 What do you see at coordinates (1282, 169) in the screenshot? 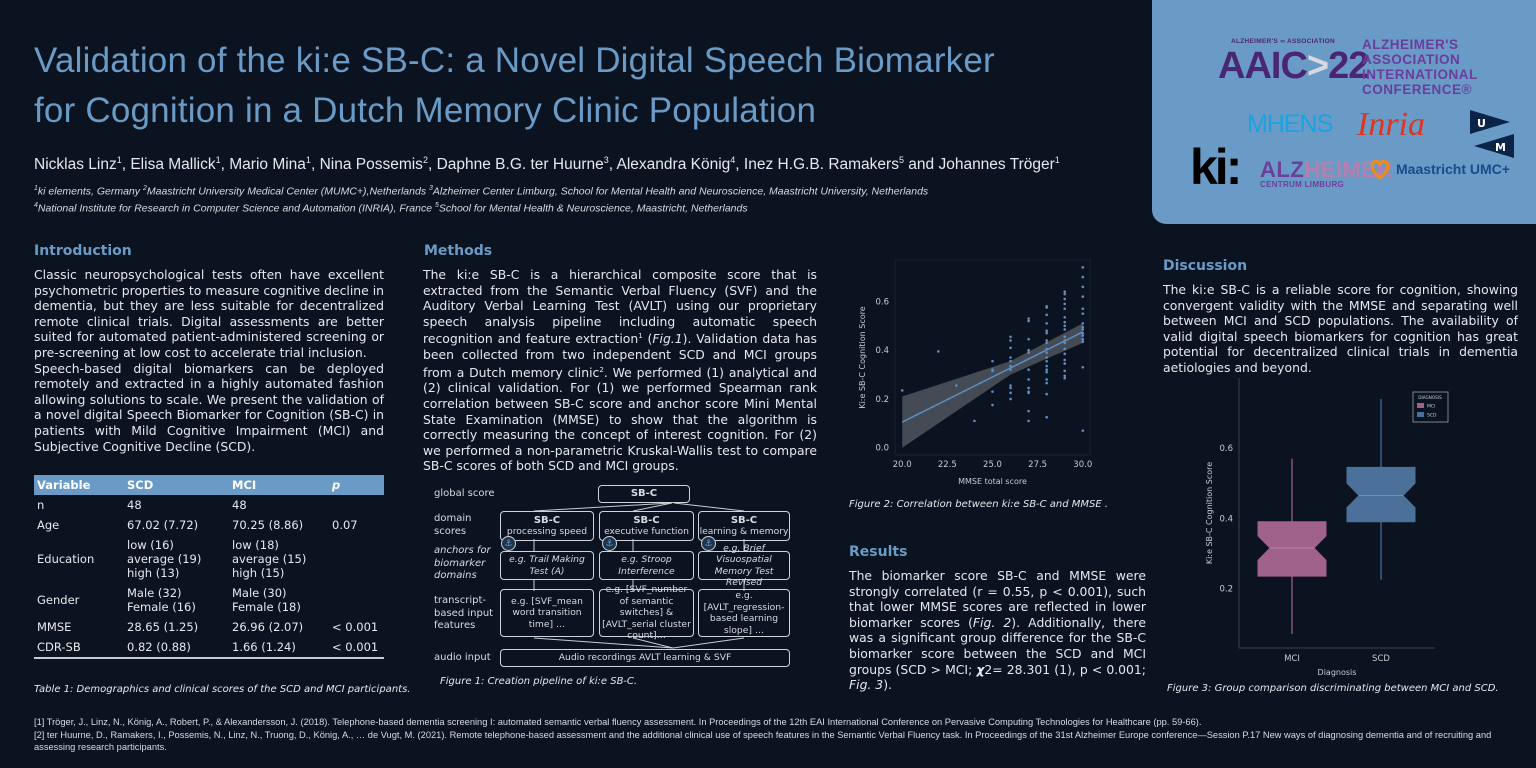
I see `alz-part-a: ALZ` at bounding box center [1282, 169].